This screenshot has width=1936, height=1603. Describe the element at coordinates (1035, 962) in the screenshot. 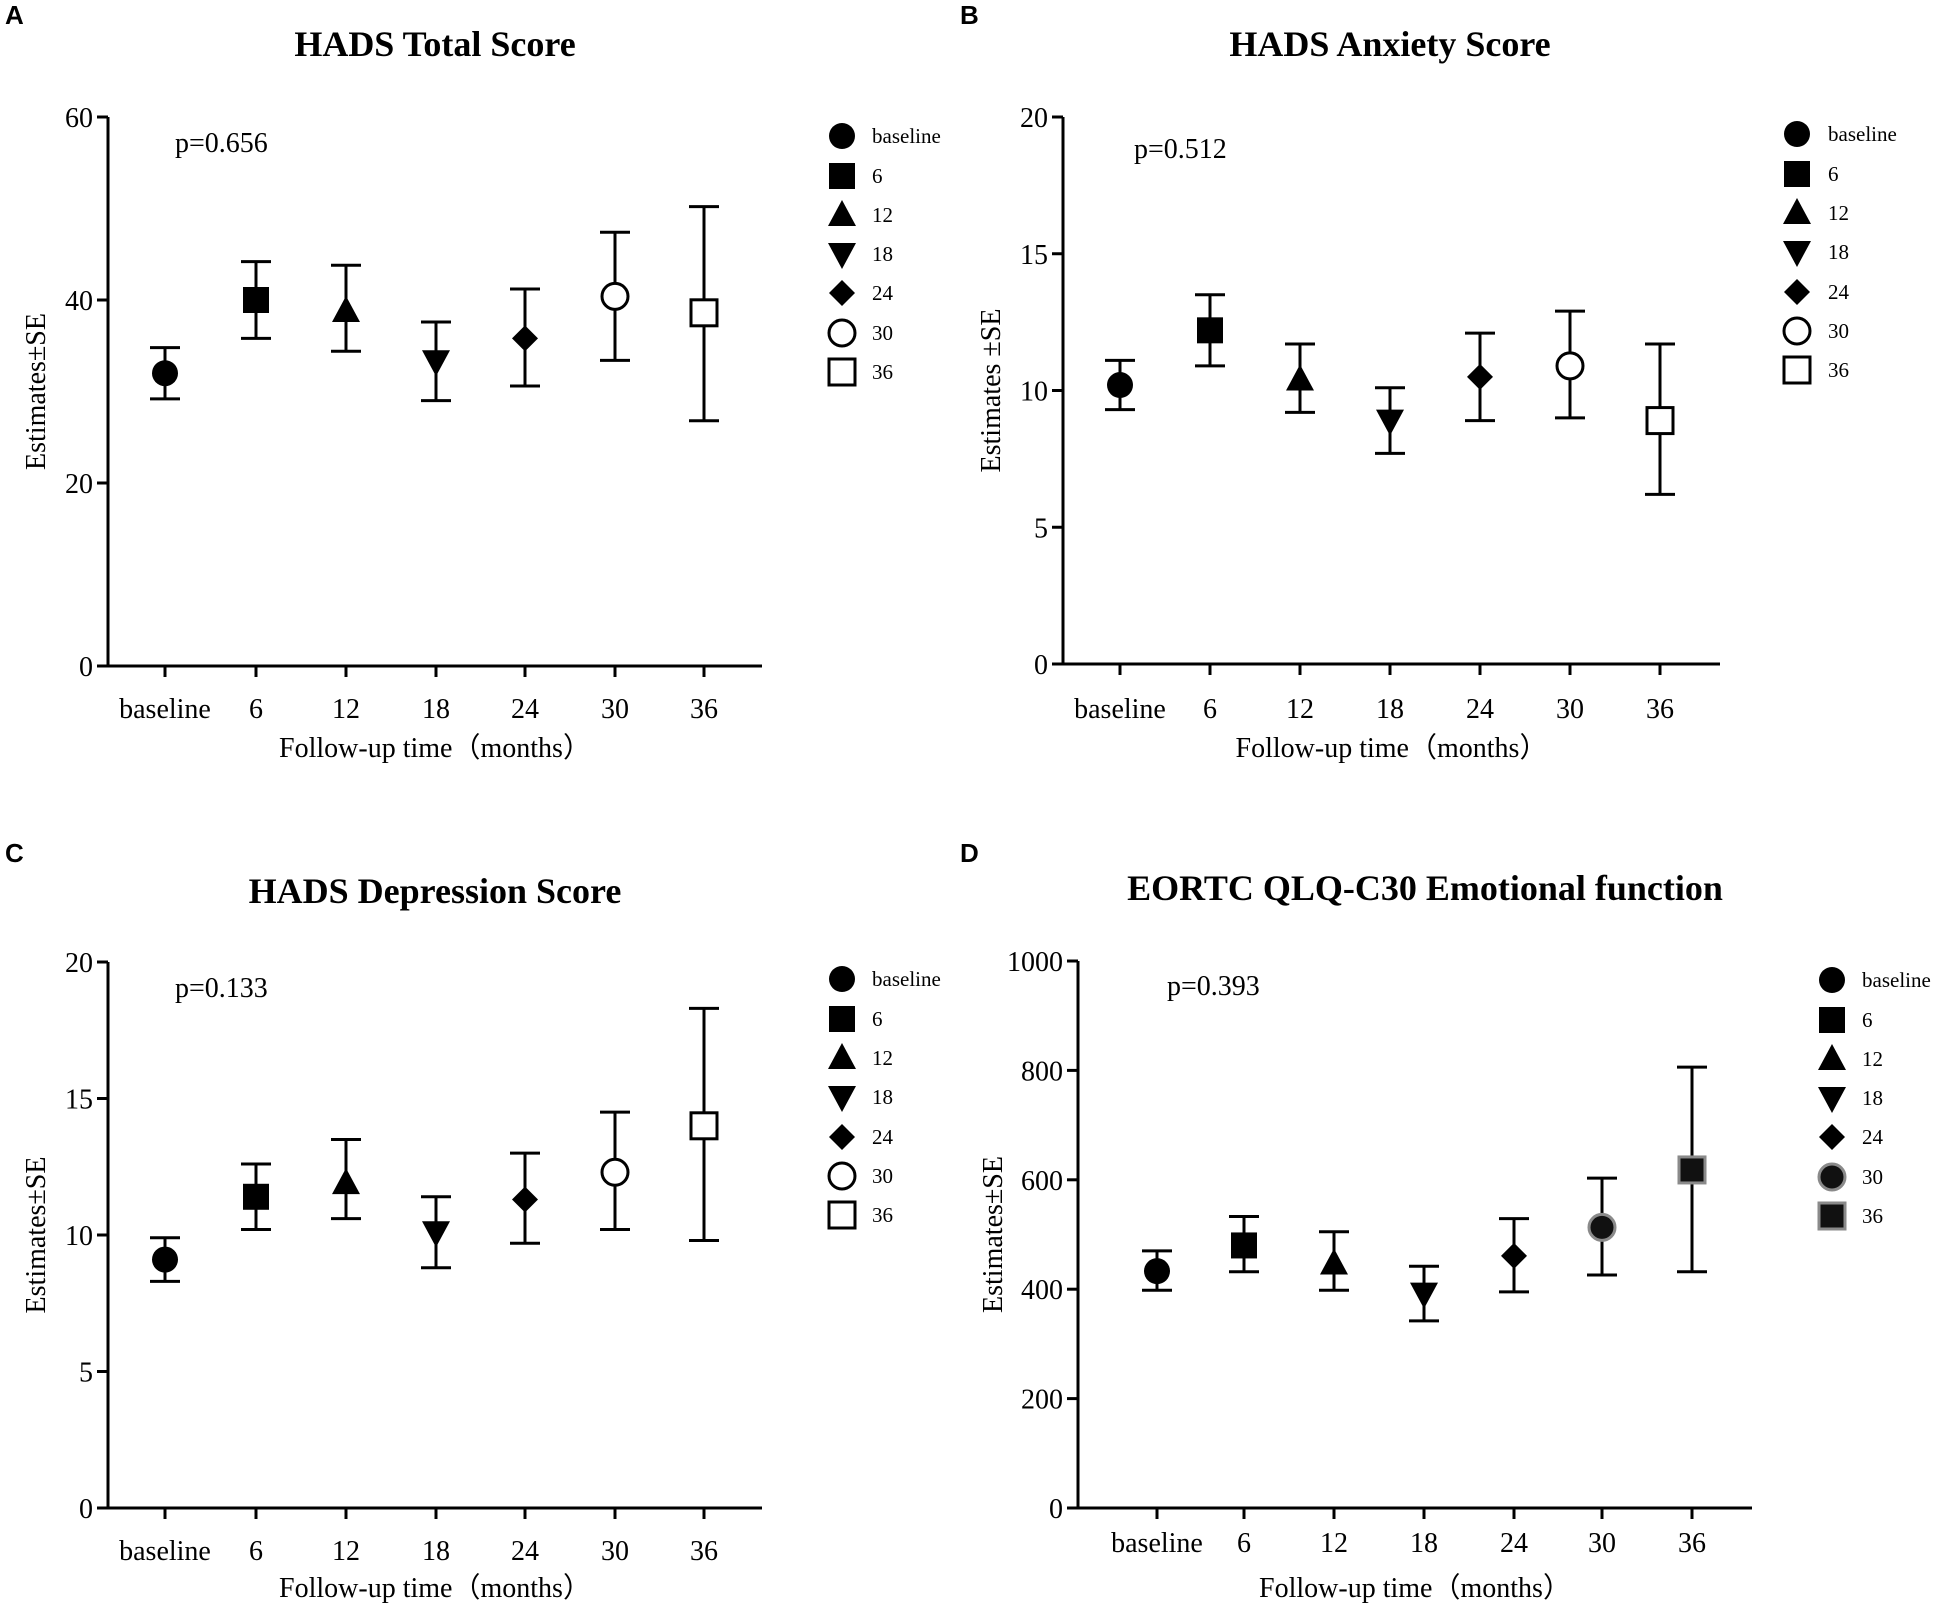

I see `y-tick-label: 1000` at that location.